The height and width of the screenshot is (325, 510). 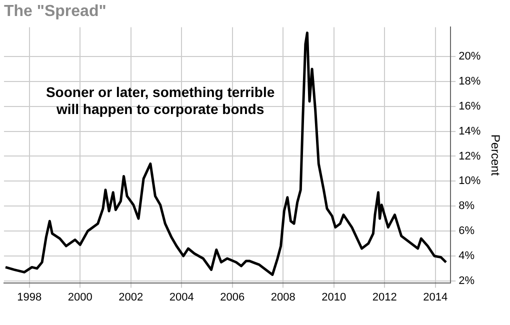 I want to click on y-tick-label: 10%, so click(x=469, y=181).